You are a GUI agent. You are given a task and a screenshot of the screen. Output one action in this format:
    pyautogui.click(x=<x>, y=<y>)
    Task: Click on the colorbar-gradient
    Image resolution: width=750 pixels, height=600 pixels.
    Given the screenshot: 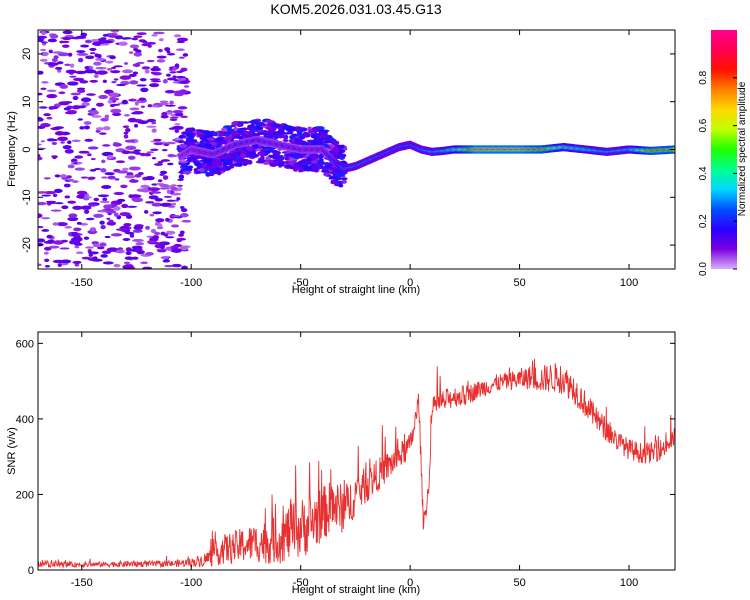 What is the action you would take?
    pyautogui.click(x=724, y=149)
    